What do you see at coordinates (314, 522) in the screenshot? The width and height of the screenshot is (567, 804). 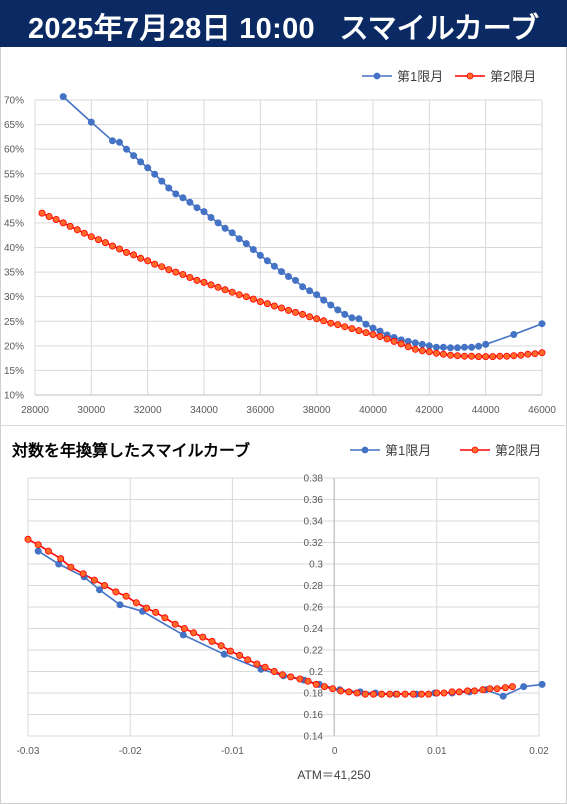 I see `y-tick-label: 0.34` at bounding box center [314, 522].